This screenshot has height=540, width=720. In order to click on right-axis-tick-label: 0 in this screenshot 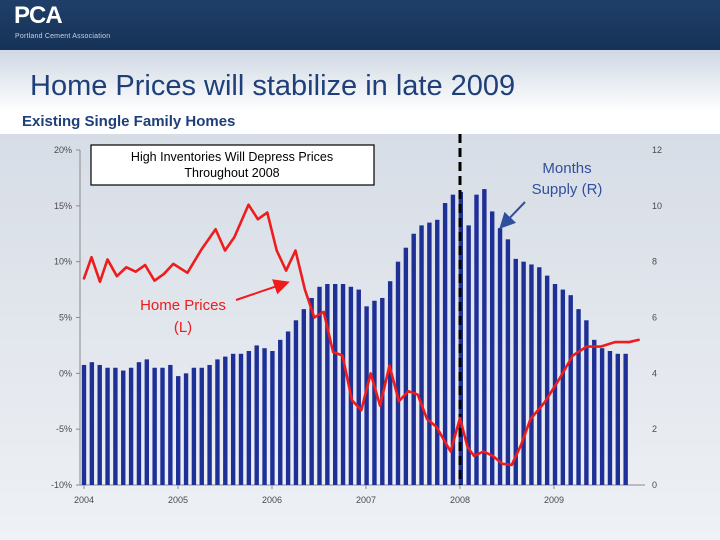, I will do `click(654, 485)`.